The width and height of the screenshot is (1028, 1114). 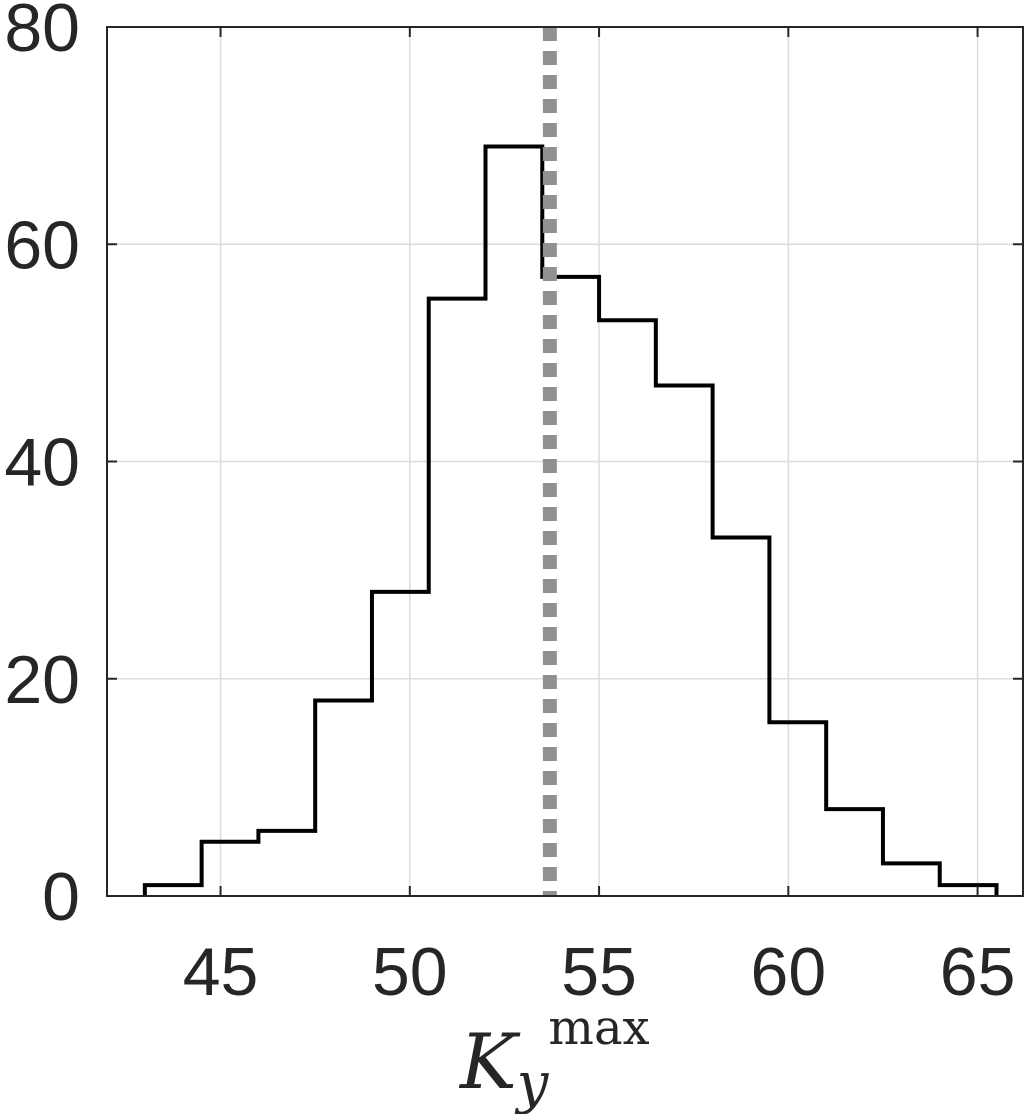 What do you see at coordinates (532, 1082) in the screenshot?
I see `x-axis-label-subscript: y` at bounding box center [532, 1082].